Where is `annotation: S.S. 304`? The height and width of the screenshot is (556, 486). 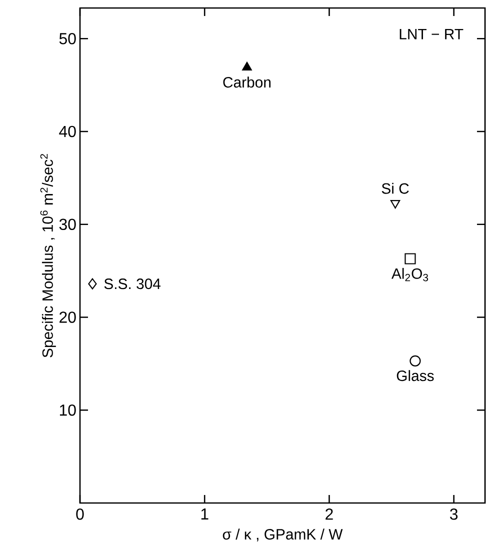 annotation: S.S. 304 is located at coordinates (132, 284).